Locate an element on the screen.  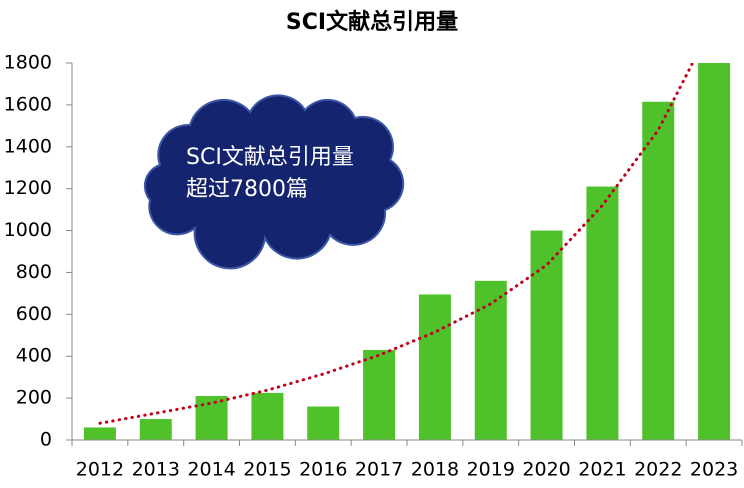
x-tick-label: 2015 is located at coordinates (267, 470).